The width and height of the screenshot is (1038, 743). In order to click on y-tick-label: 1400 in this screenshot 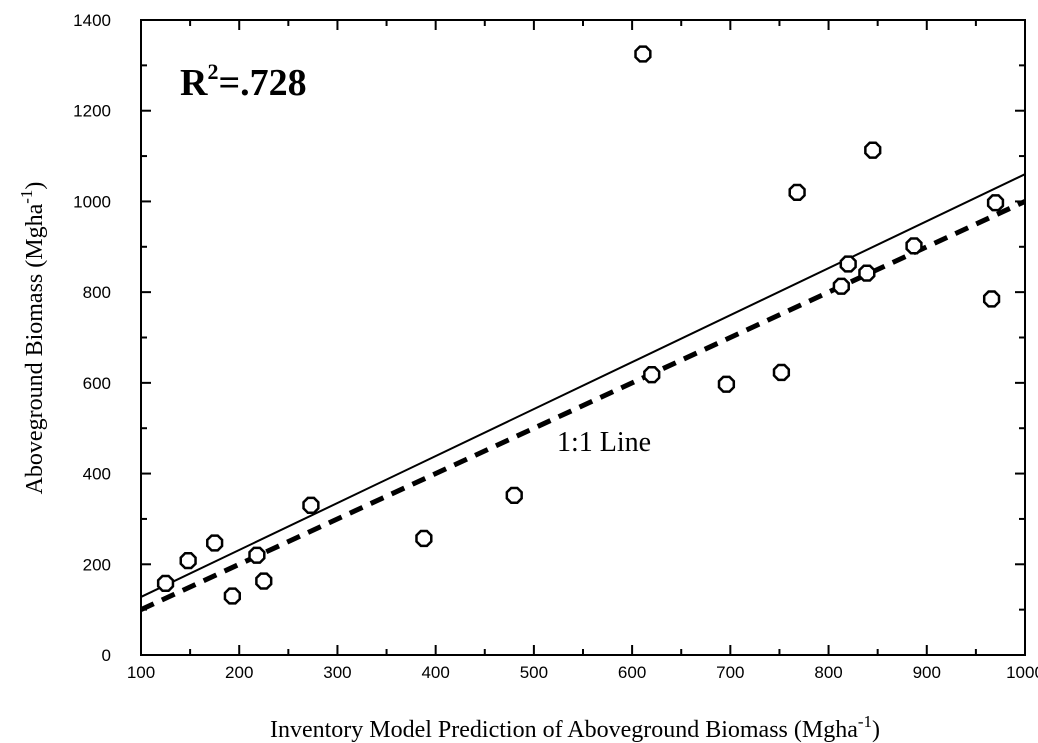, I will do `click(92, 20)`.